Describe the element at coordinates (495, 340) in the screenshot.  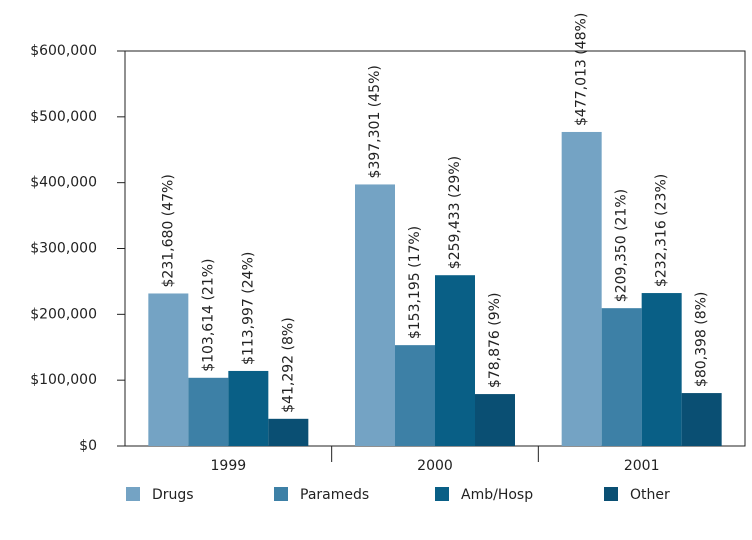
I see `value-label: $78,876 (9%)` at that location.